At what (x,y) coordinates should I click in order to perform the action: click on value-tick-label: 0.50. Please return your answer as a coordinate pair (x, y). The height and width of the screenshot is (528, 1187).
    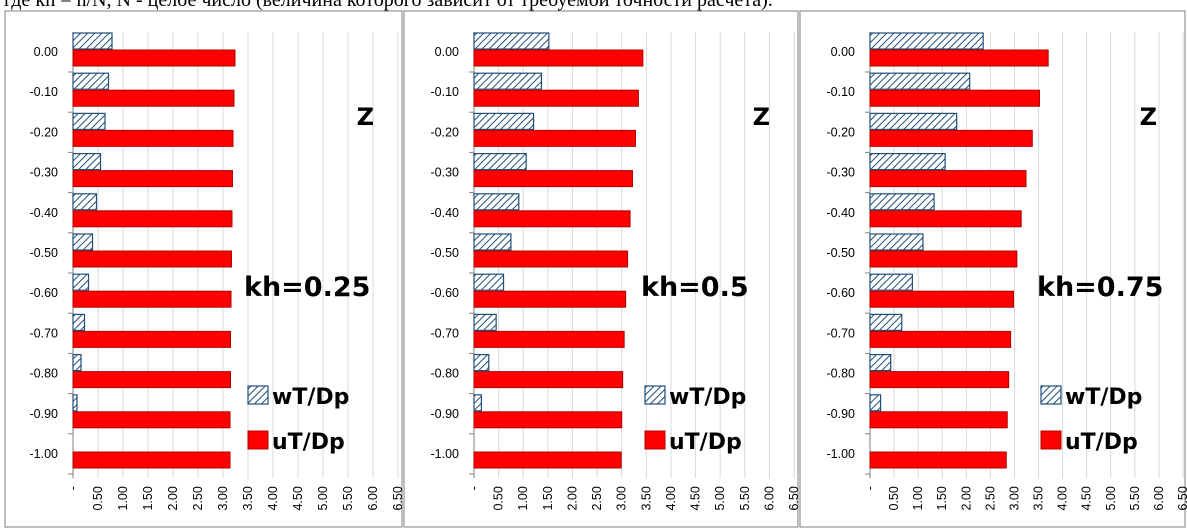
    Looking at the image, I should click on (499, 498).